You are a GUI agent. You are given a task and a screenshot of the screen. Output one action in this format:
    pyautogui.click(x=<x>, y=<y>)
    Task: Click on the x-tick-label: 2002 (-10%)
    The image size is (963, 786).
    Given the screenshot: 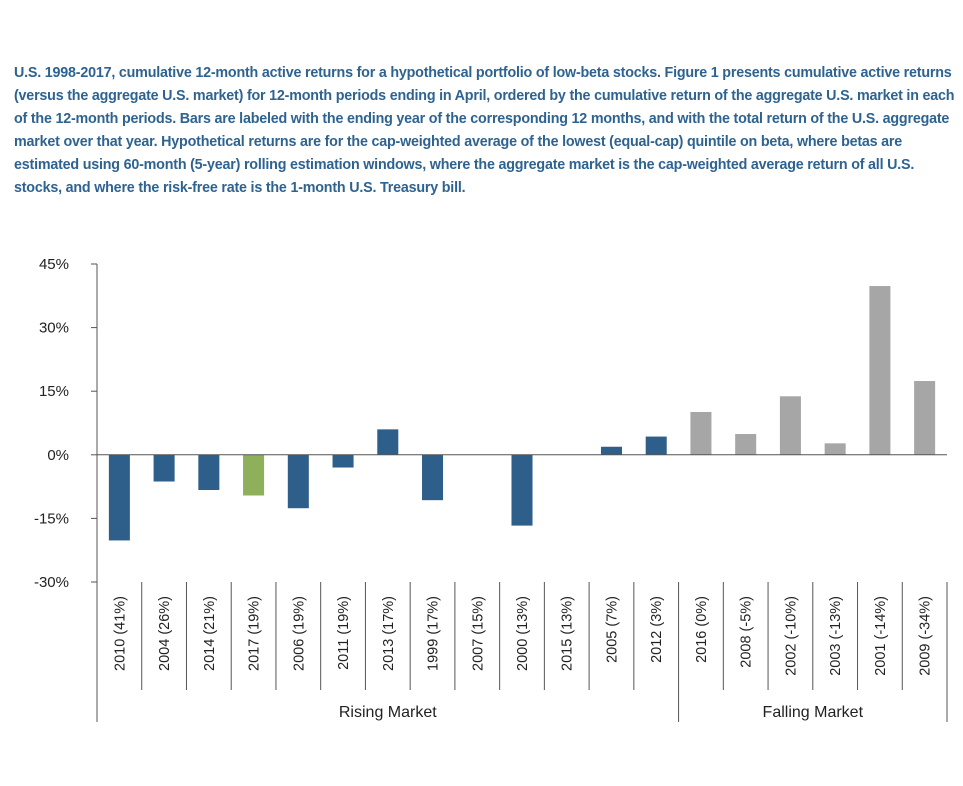 What is the action you would take?
    pyautogui.click(x=791, y=636)
    